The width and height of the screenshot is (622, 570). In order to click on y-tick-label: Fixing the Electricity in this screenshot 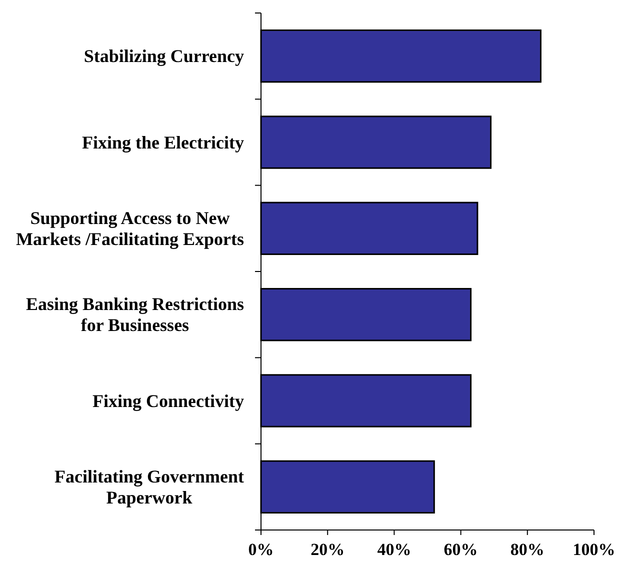, I will do `click(163, 142)`.